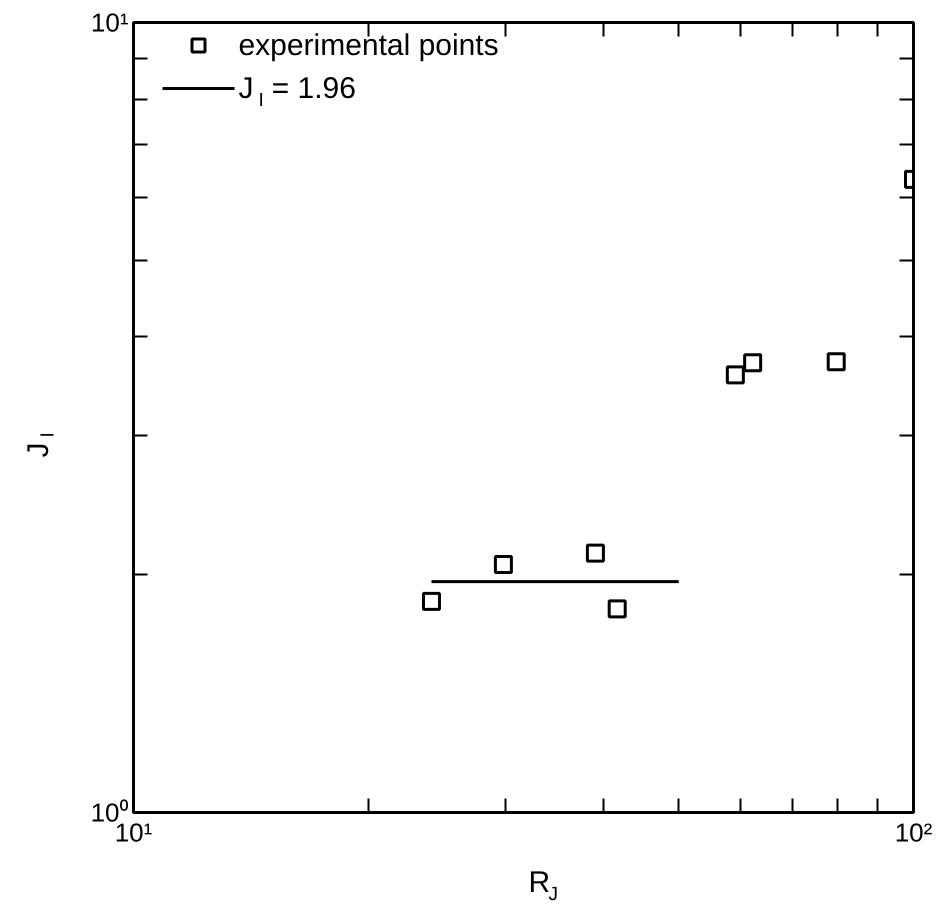  I want to click on legend-label: experimental points, so click(368, 45).